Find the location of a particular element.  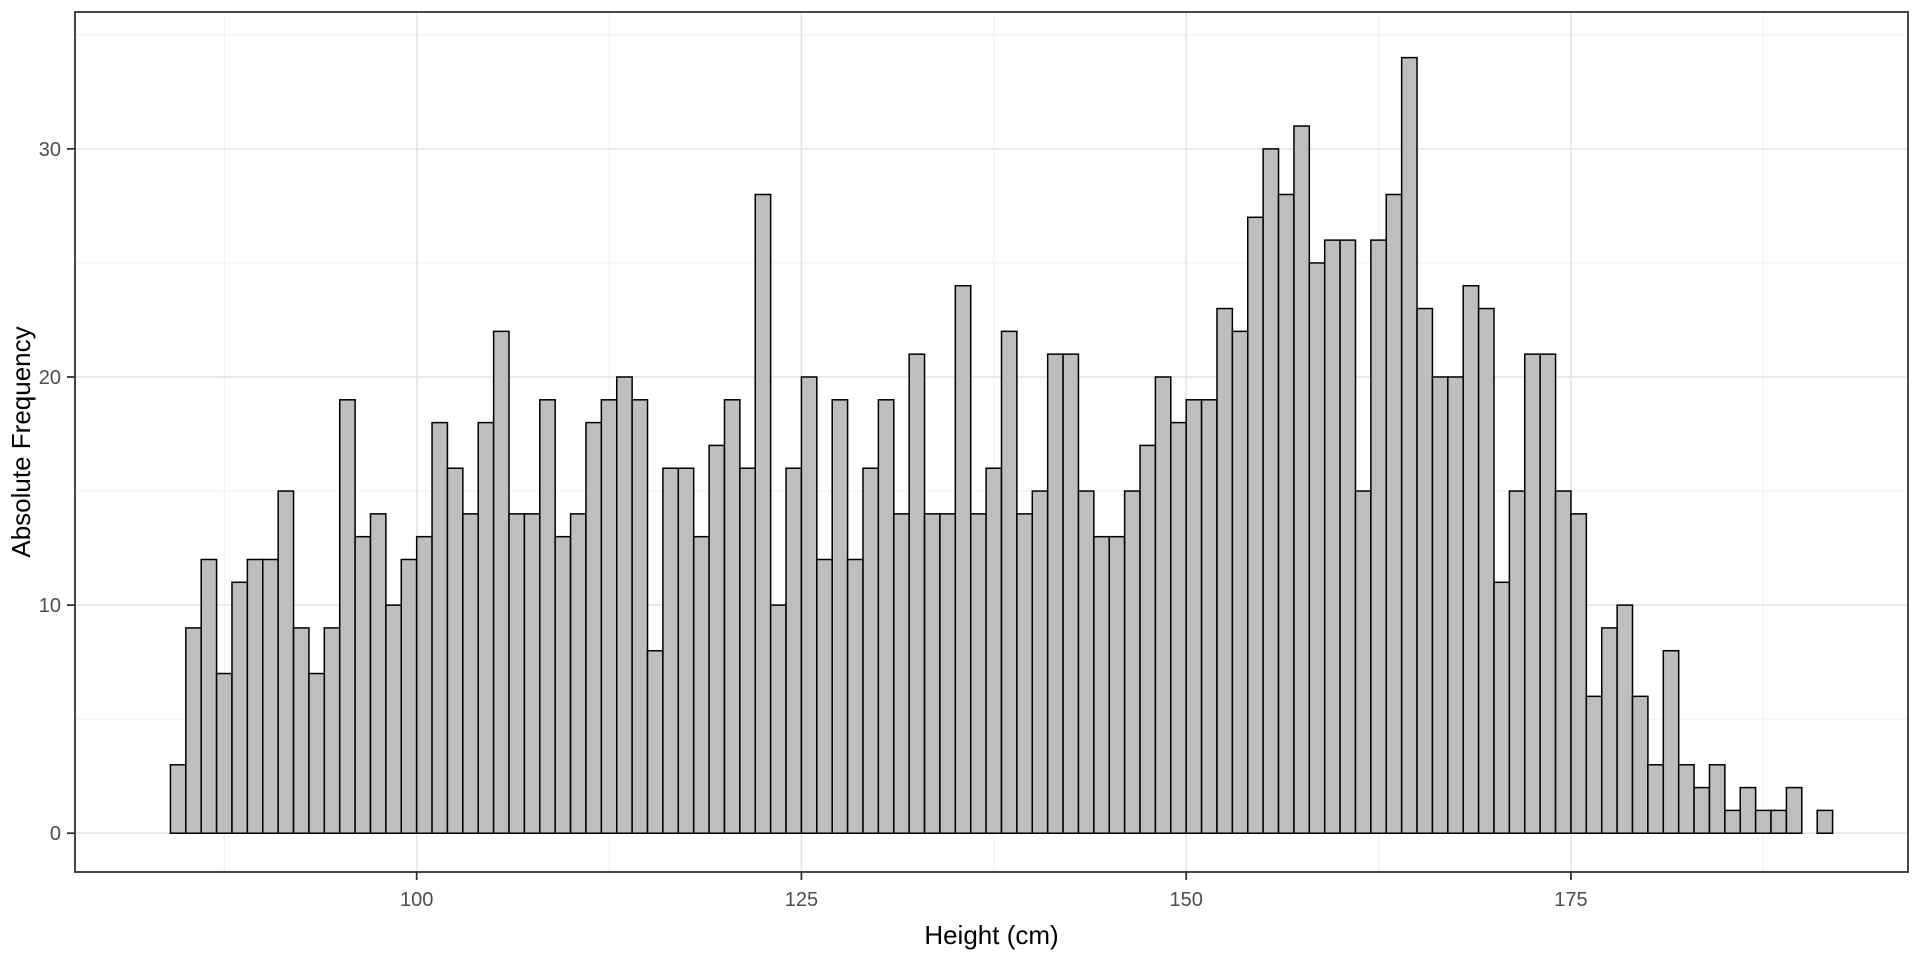

y-tick-label: 10 is located at coordinates (50, 606).